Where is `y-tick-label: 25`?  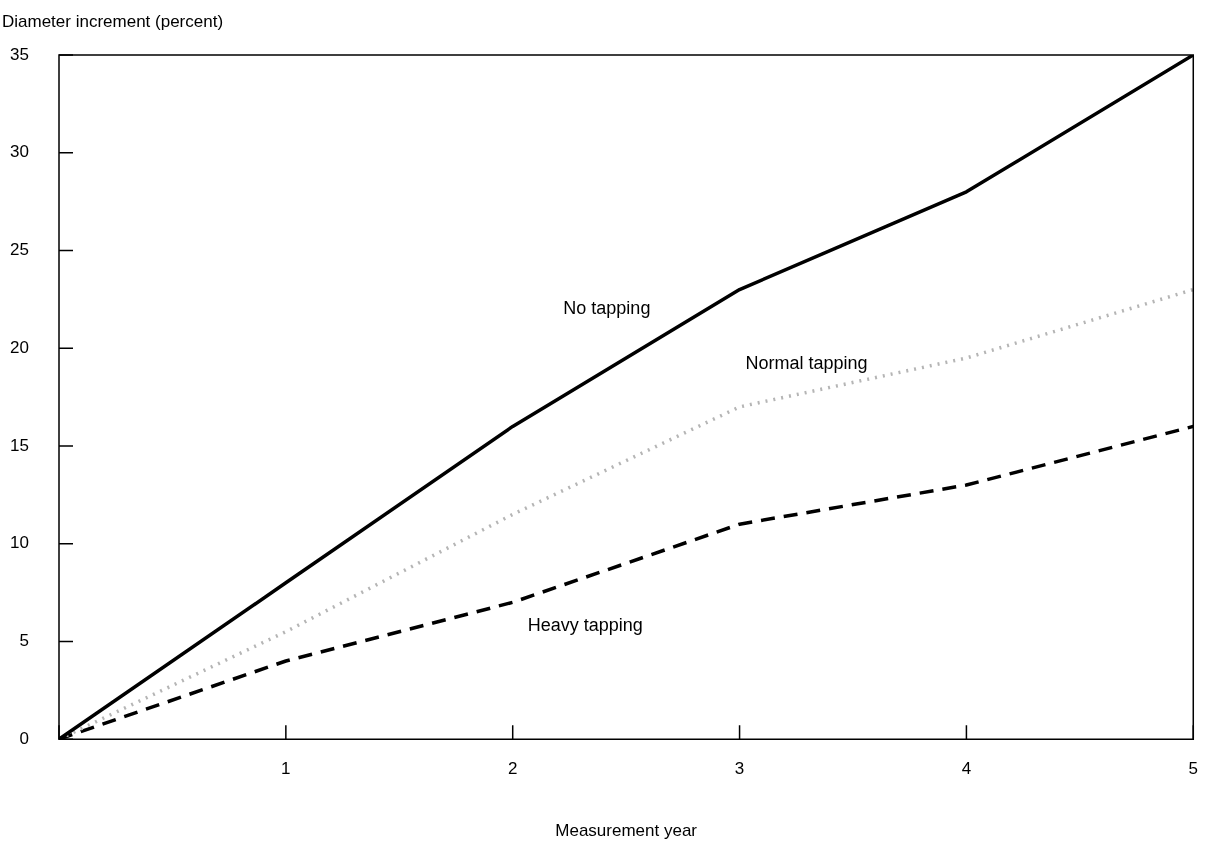 y-tick-label: 25 is located at coordinates (19, 250).